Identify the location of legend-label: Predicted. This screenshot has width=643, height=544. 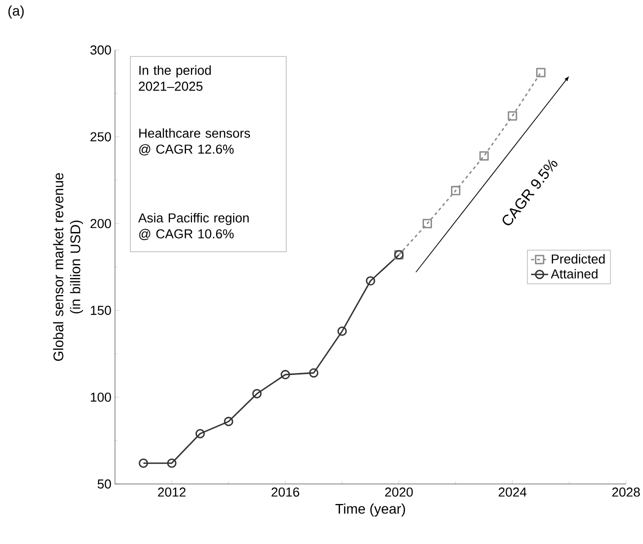
(578, 259).